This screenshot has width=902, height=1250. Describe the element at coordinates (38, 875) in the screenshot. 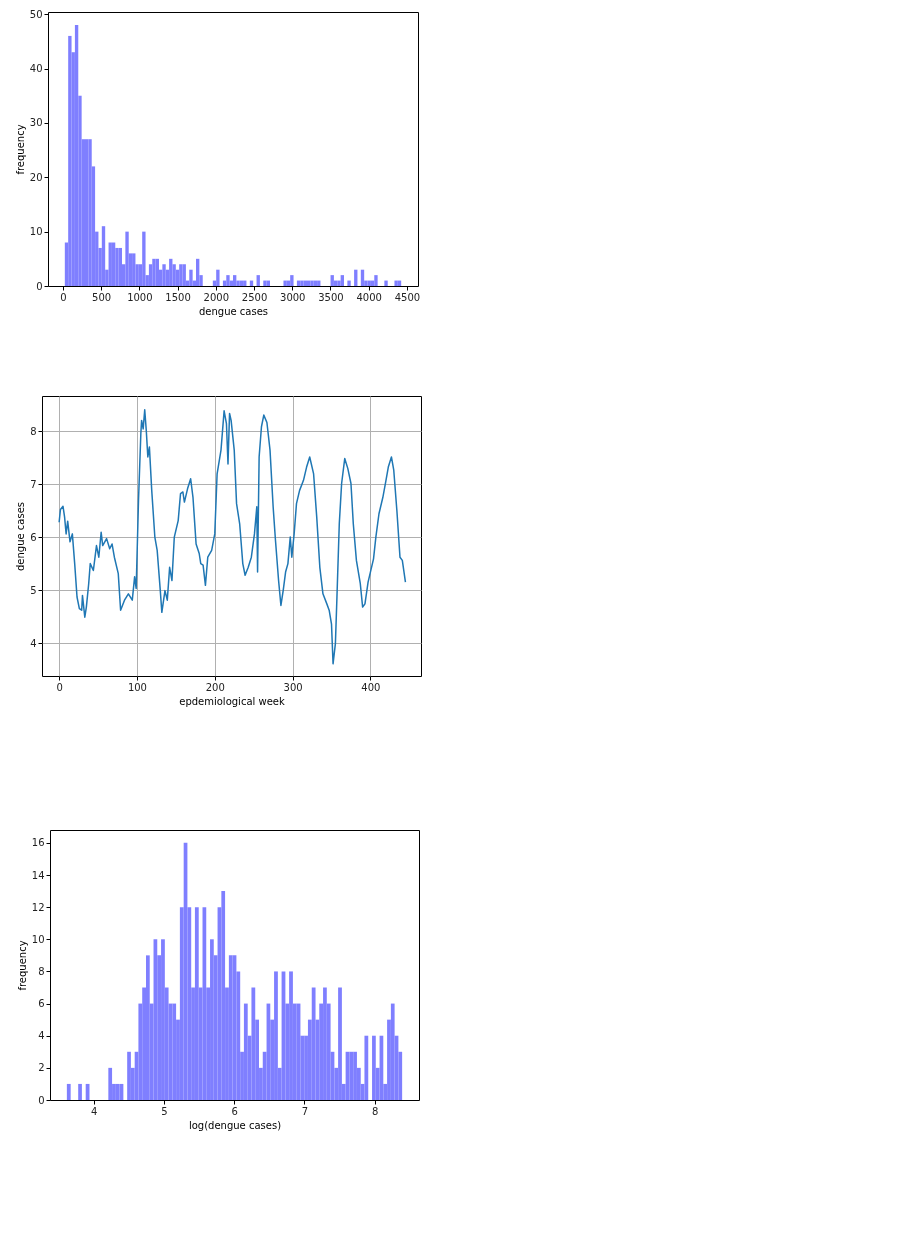

I see `y-tick-label: 14` at that location.